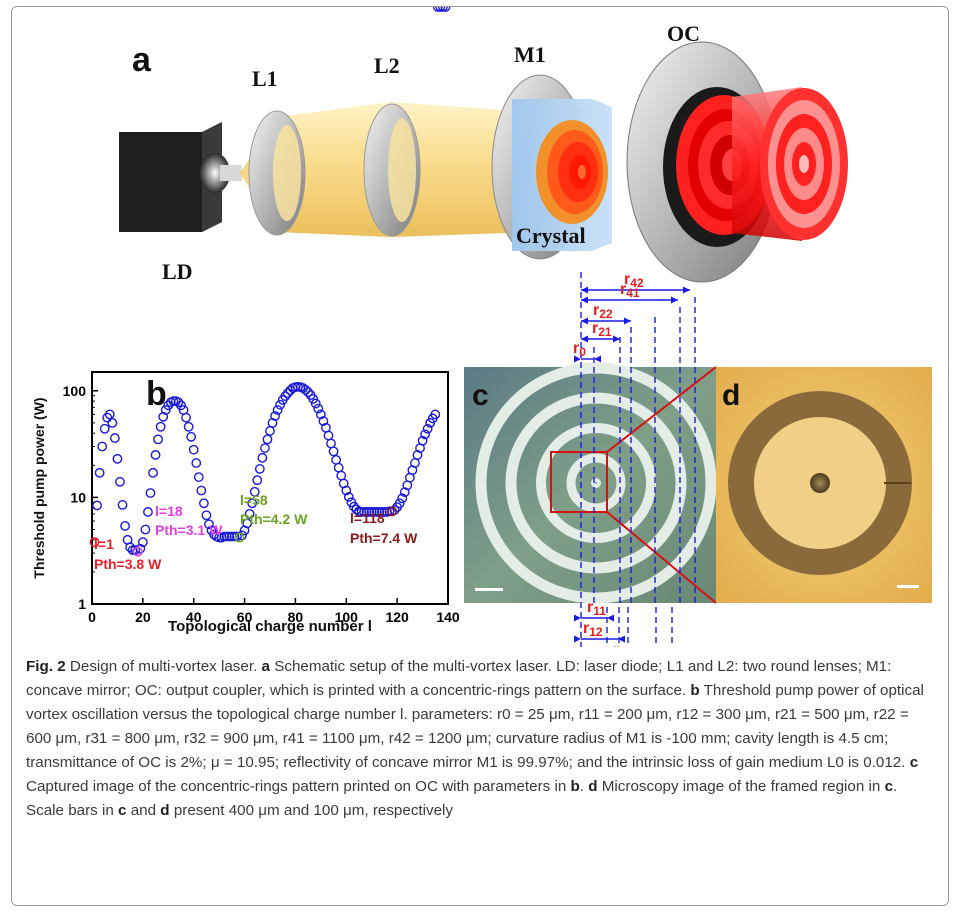 The width and height of the screenshot is (957, 914). What do you see at coordinates (194, 617) in the screenshot?
I see `x-tick-label: 40` at bounding box center [194, 617].